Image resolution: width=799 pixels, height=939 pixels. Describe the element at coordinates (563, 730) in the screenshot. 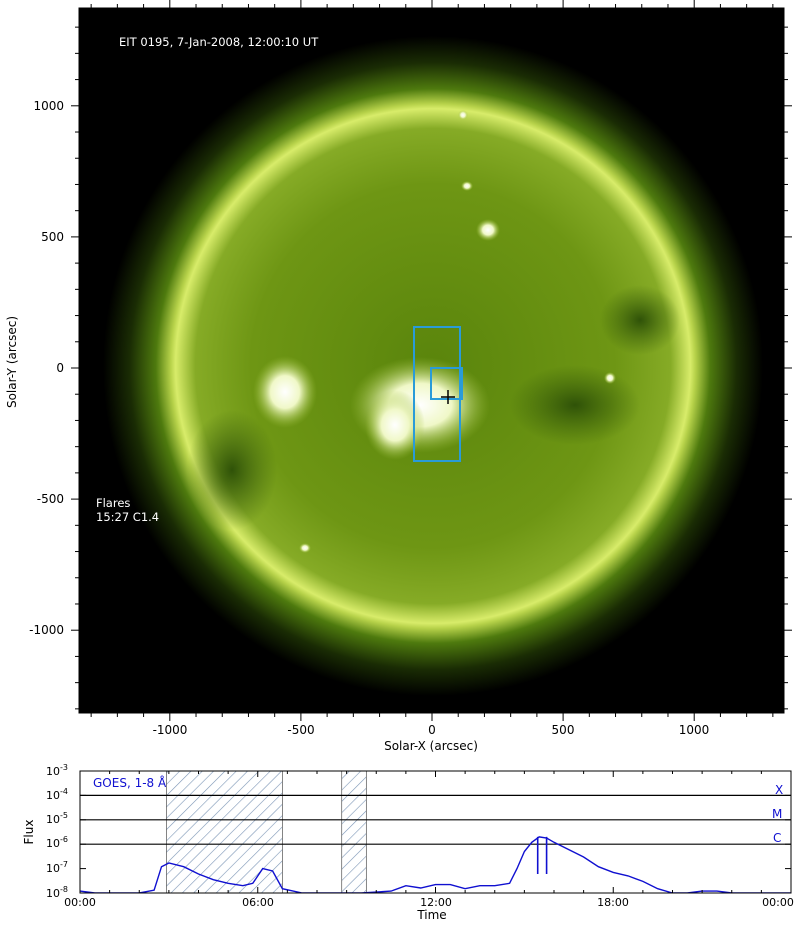

I see `x-tick-label: 500` at that location.